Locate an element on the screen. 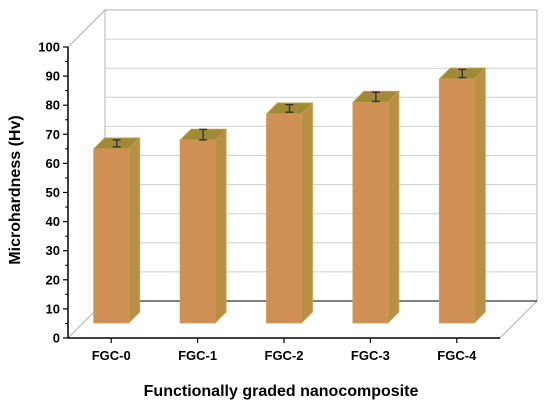 The width and height of the screenshot is (550, 407). x-tick-label: FGC-4 is located at coordinates (457, 355).